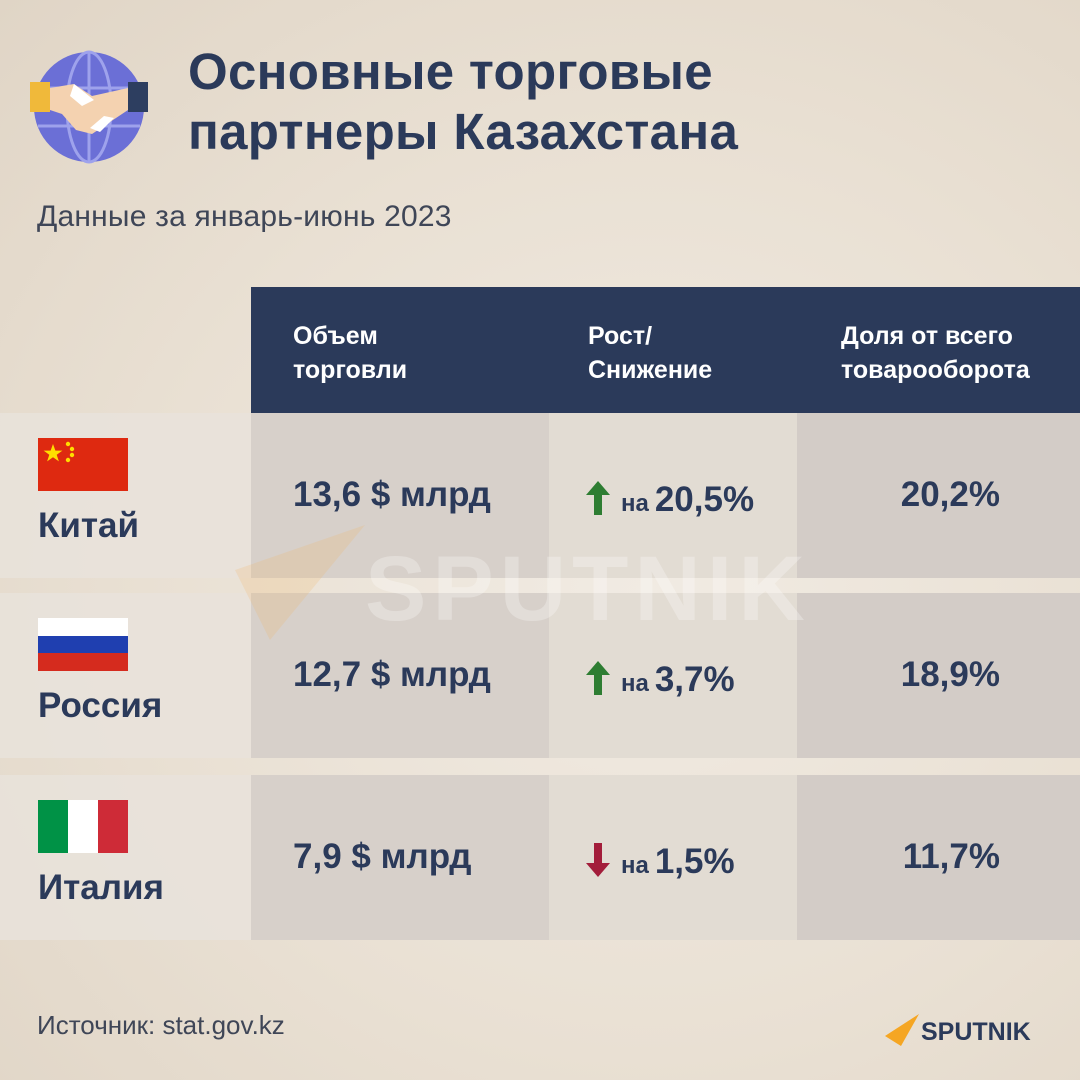 This screenshot has height=1080, width=1080. What do you see at coordinates (650, 370) in the screenshot?
I see `column-header-growth-line-2: Снижение` at bounding box center [650, 370].